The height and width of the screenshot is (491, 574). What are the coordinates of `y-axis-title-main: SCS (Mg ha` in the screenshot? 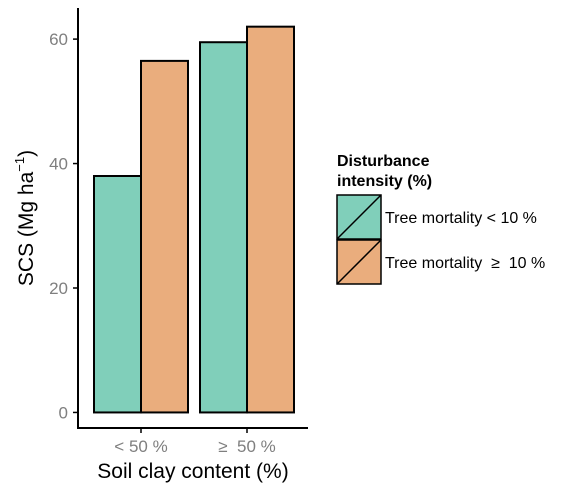 It's located at (26, 228).